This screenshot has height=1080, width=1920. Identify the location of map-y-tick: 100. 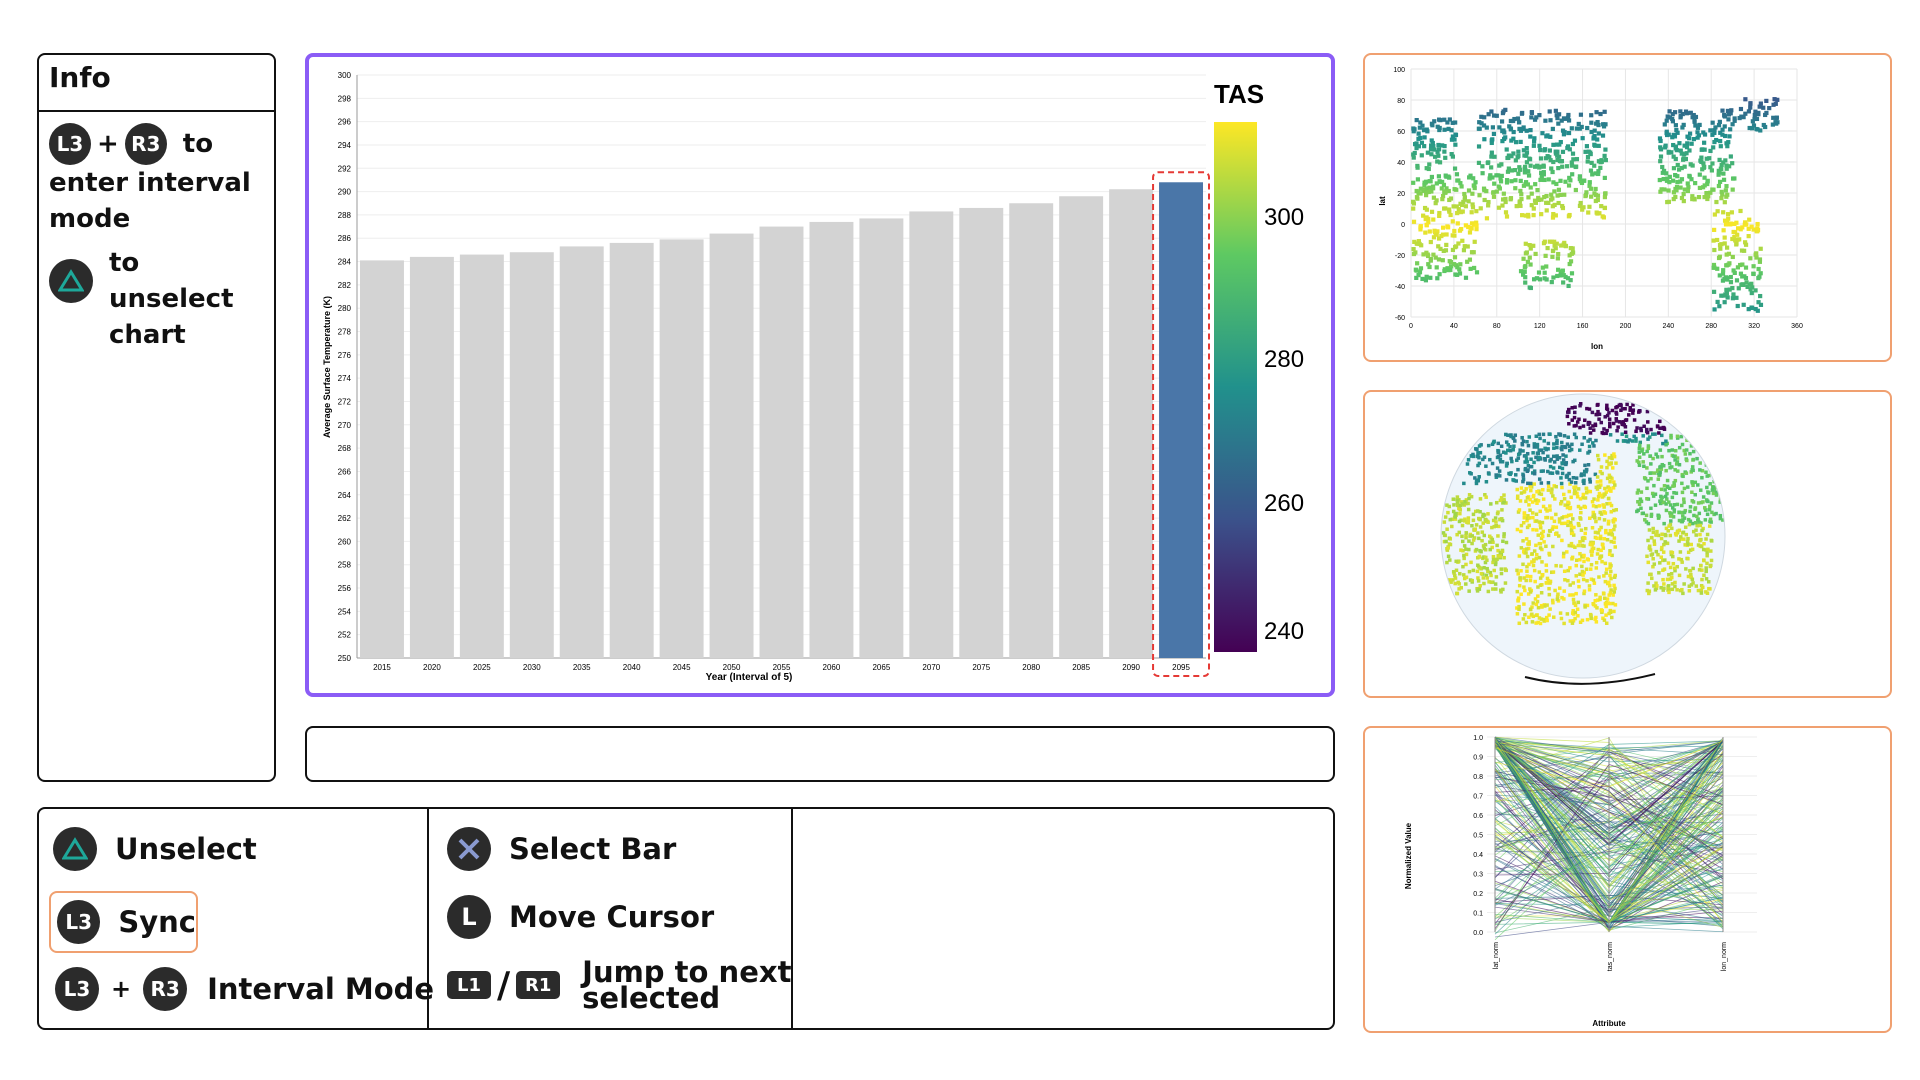
(1399, 70).